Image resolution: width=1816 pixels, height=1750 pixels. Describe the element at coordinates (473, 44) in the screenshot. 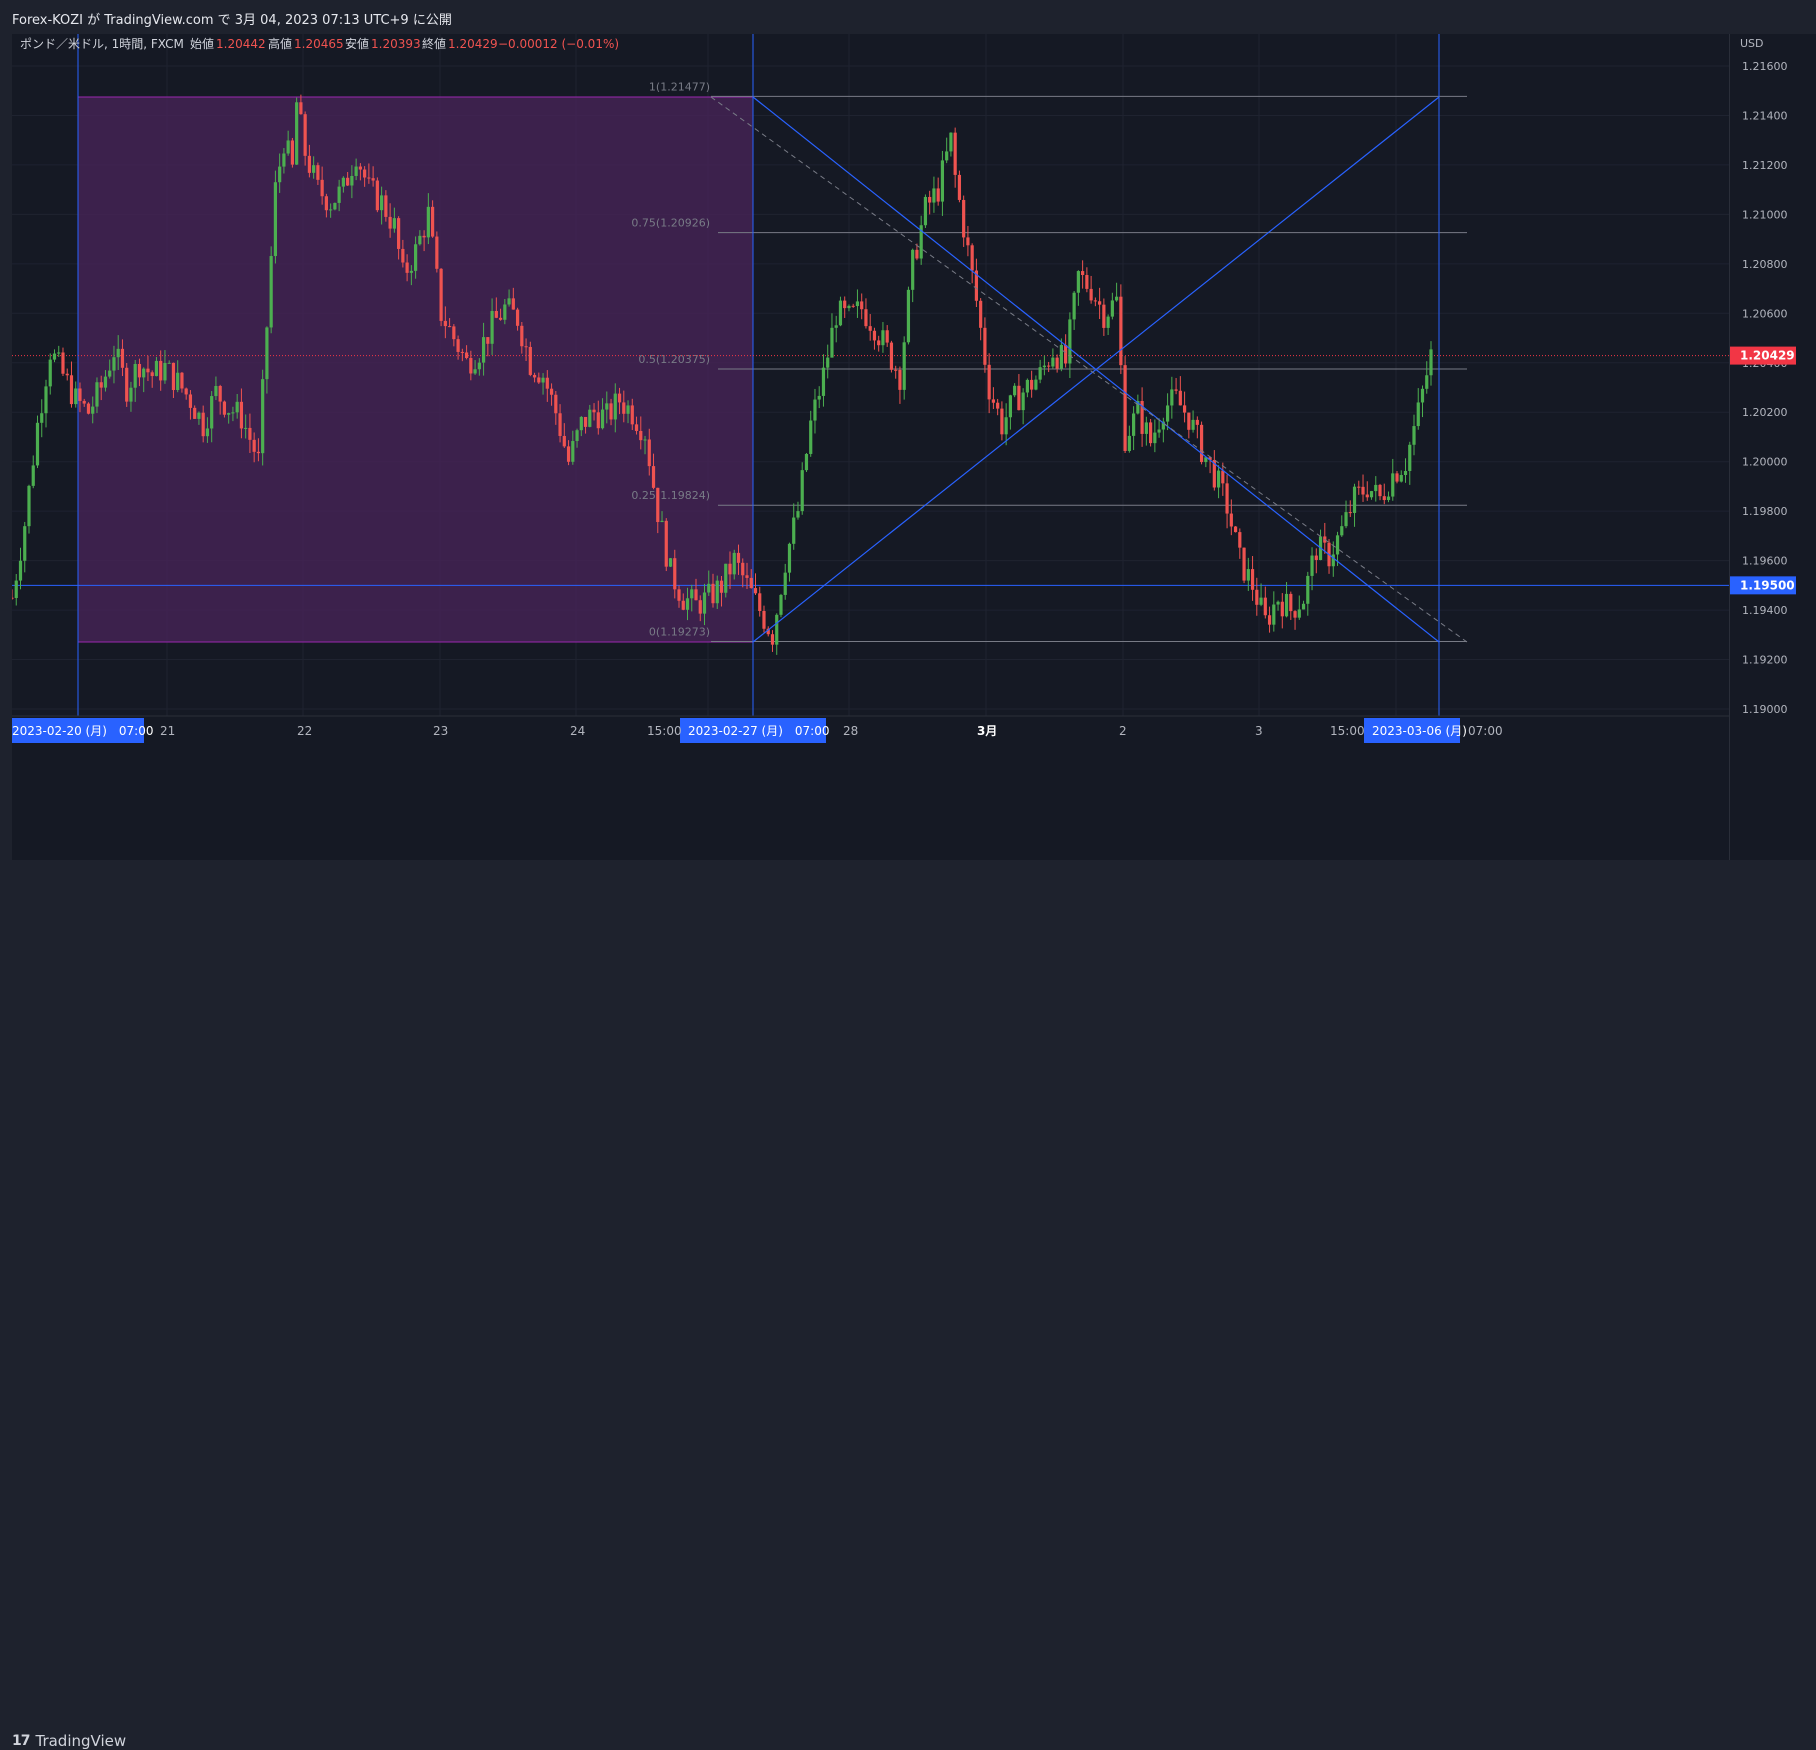

I see `legend-close: 1.20429` at that location.